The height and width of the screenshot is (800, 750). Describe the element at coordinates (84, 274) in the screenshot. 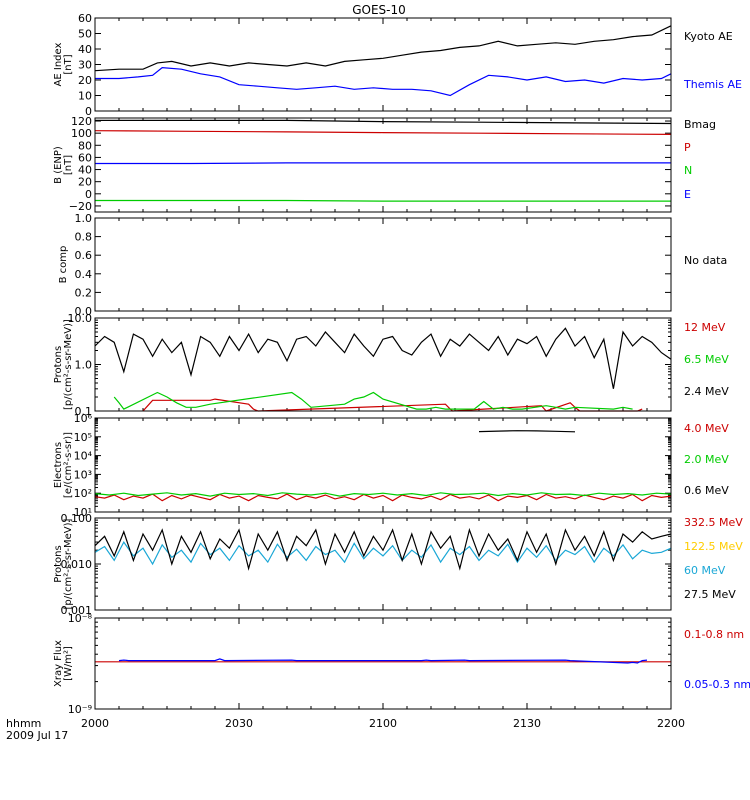

I see `y-tick-label: 0.4` at that location.